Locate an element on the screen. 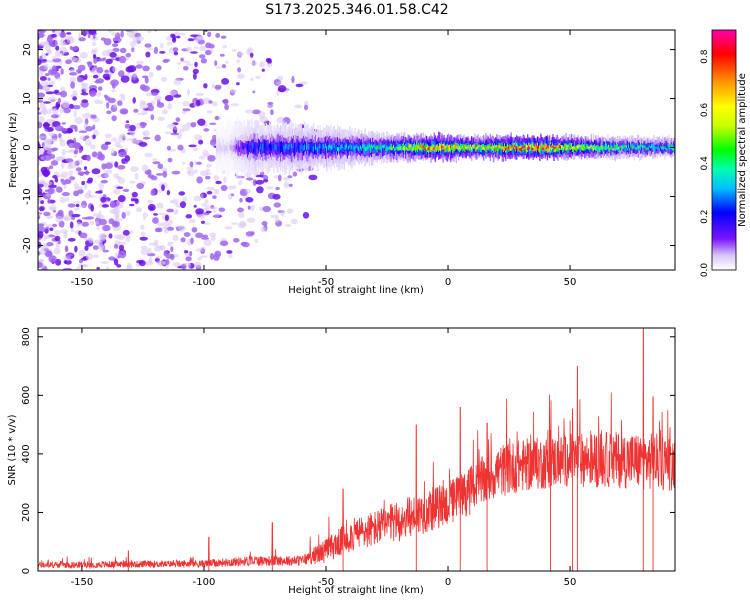  x-tick-label: -100 is located at coordinates (204, 582).